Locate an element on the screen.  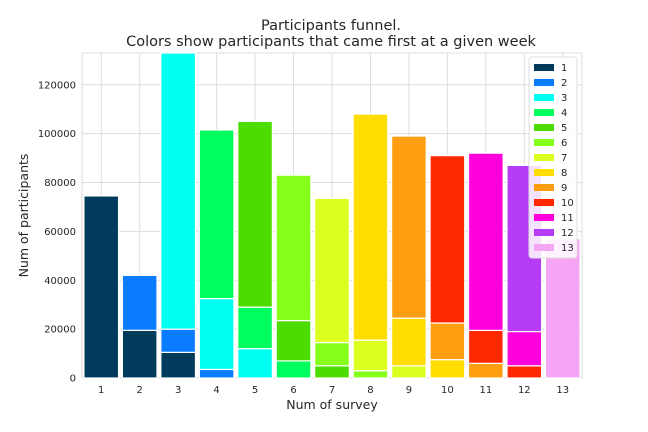
y-tick-label: 60000 is located at coordinates (60, 232).